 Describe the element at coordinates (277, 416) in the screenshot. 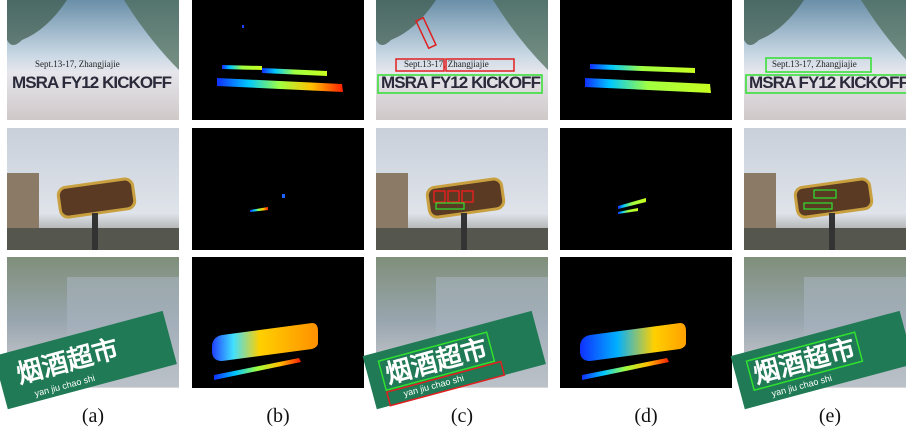

I see `caption: (b)` at that location.